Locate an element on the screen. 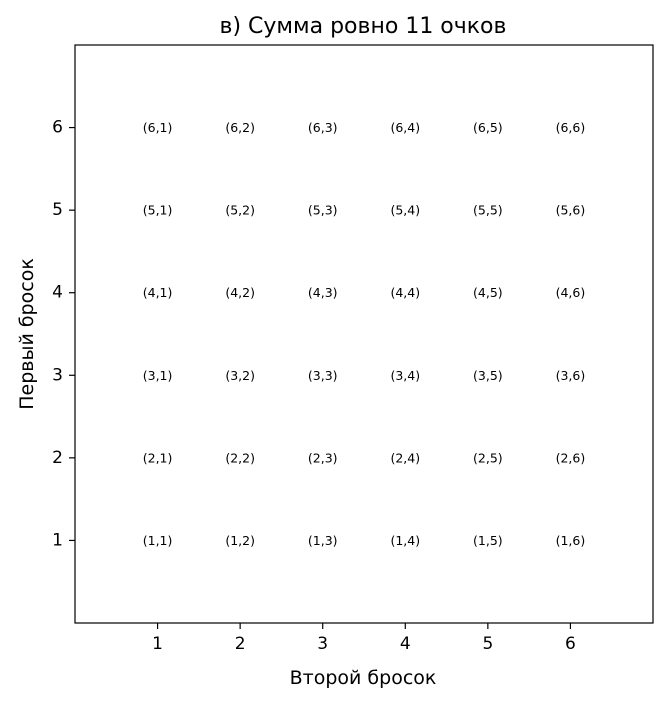 The height and width of the screenshot is (705, 667). cell-label-5-1: (5,1) is located at coordinates (158, 210).